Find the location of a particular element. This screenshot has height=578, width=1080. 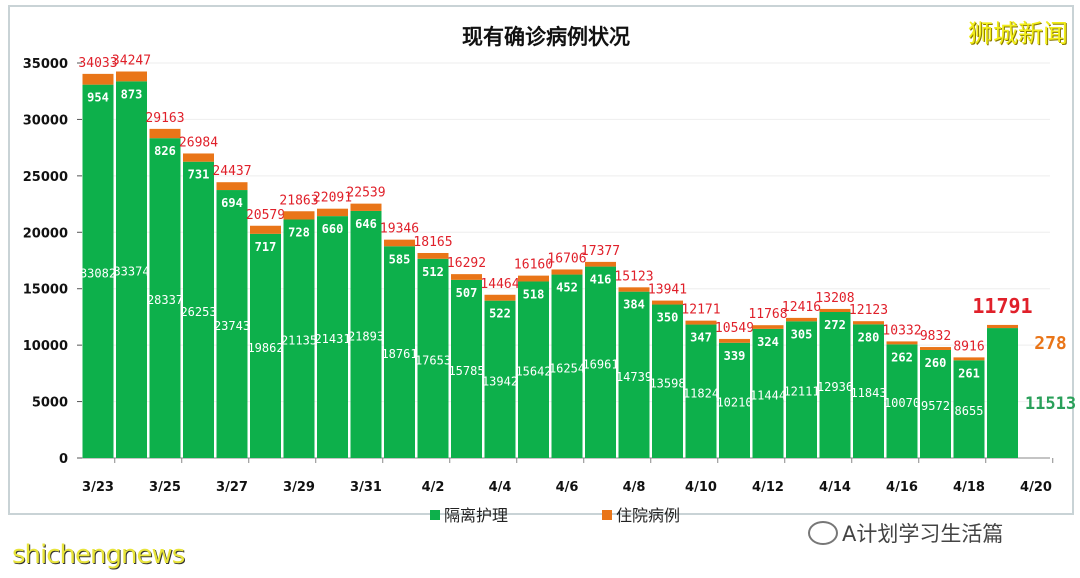

hospital-label: 873 is located at coordinates (132, 94).